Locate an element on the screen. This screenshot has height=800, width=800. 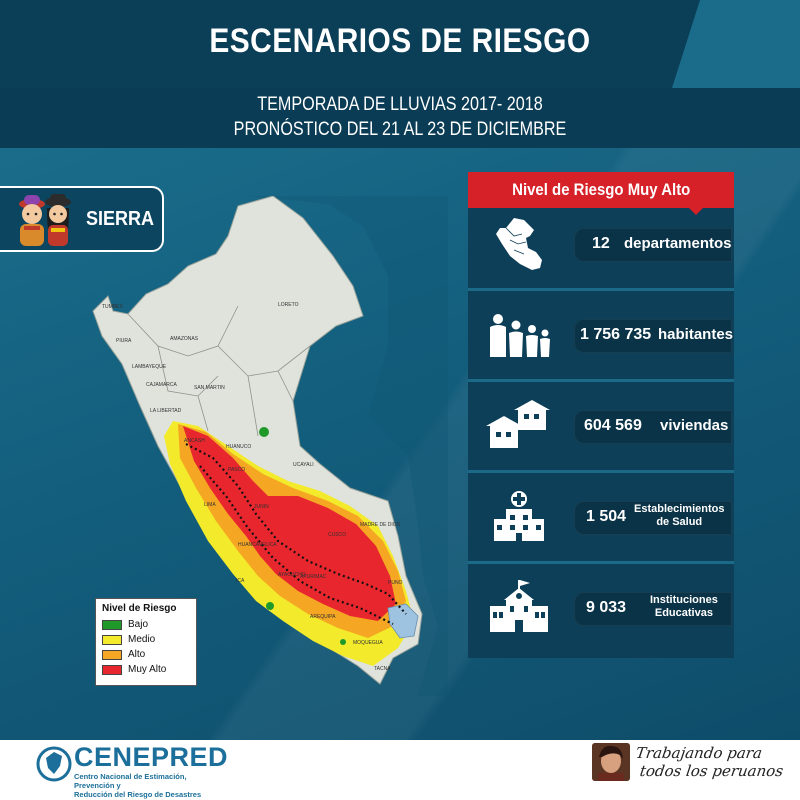
map-legend: Nivel de Riesgo Bajo Medio Alto Muy Alto is located at coordinates (146, 642).